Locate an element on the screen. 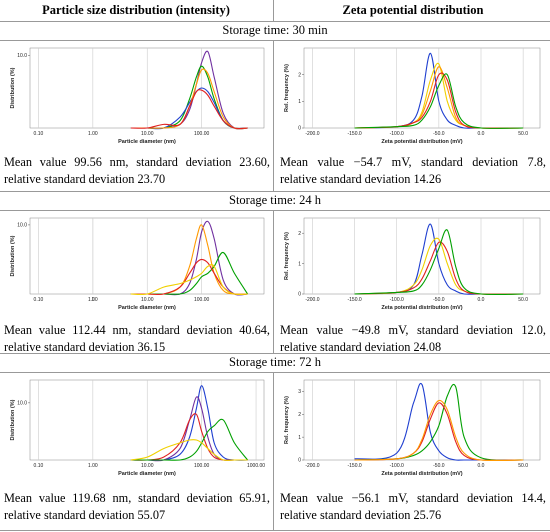 This screenshot has width=550, height=532. storage-time: Storage time: 24 h is located at coordinates (275, 200).